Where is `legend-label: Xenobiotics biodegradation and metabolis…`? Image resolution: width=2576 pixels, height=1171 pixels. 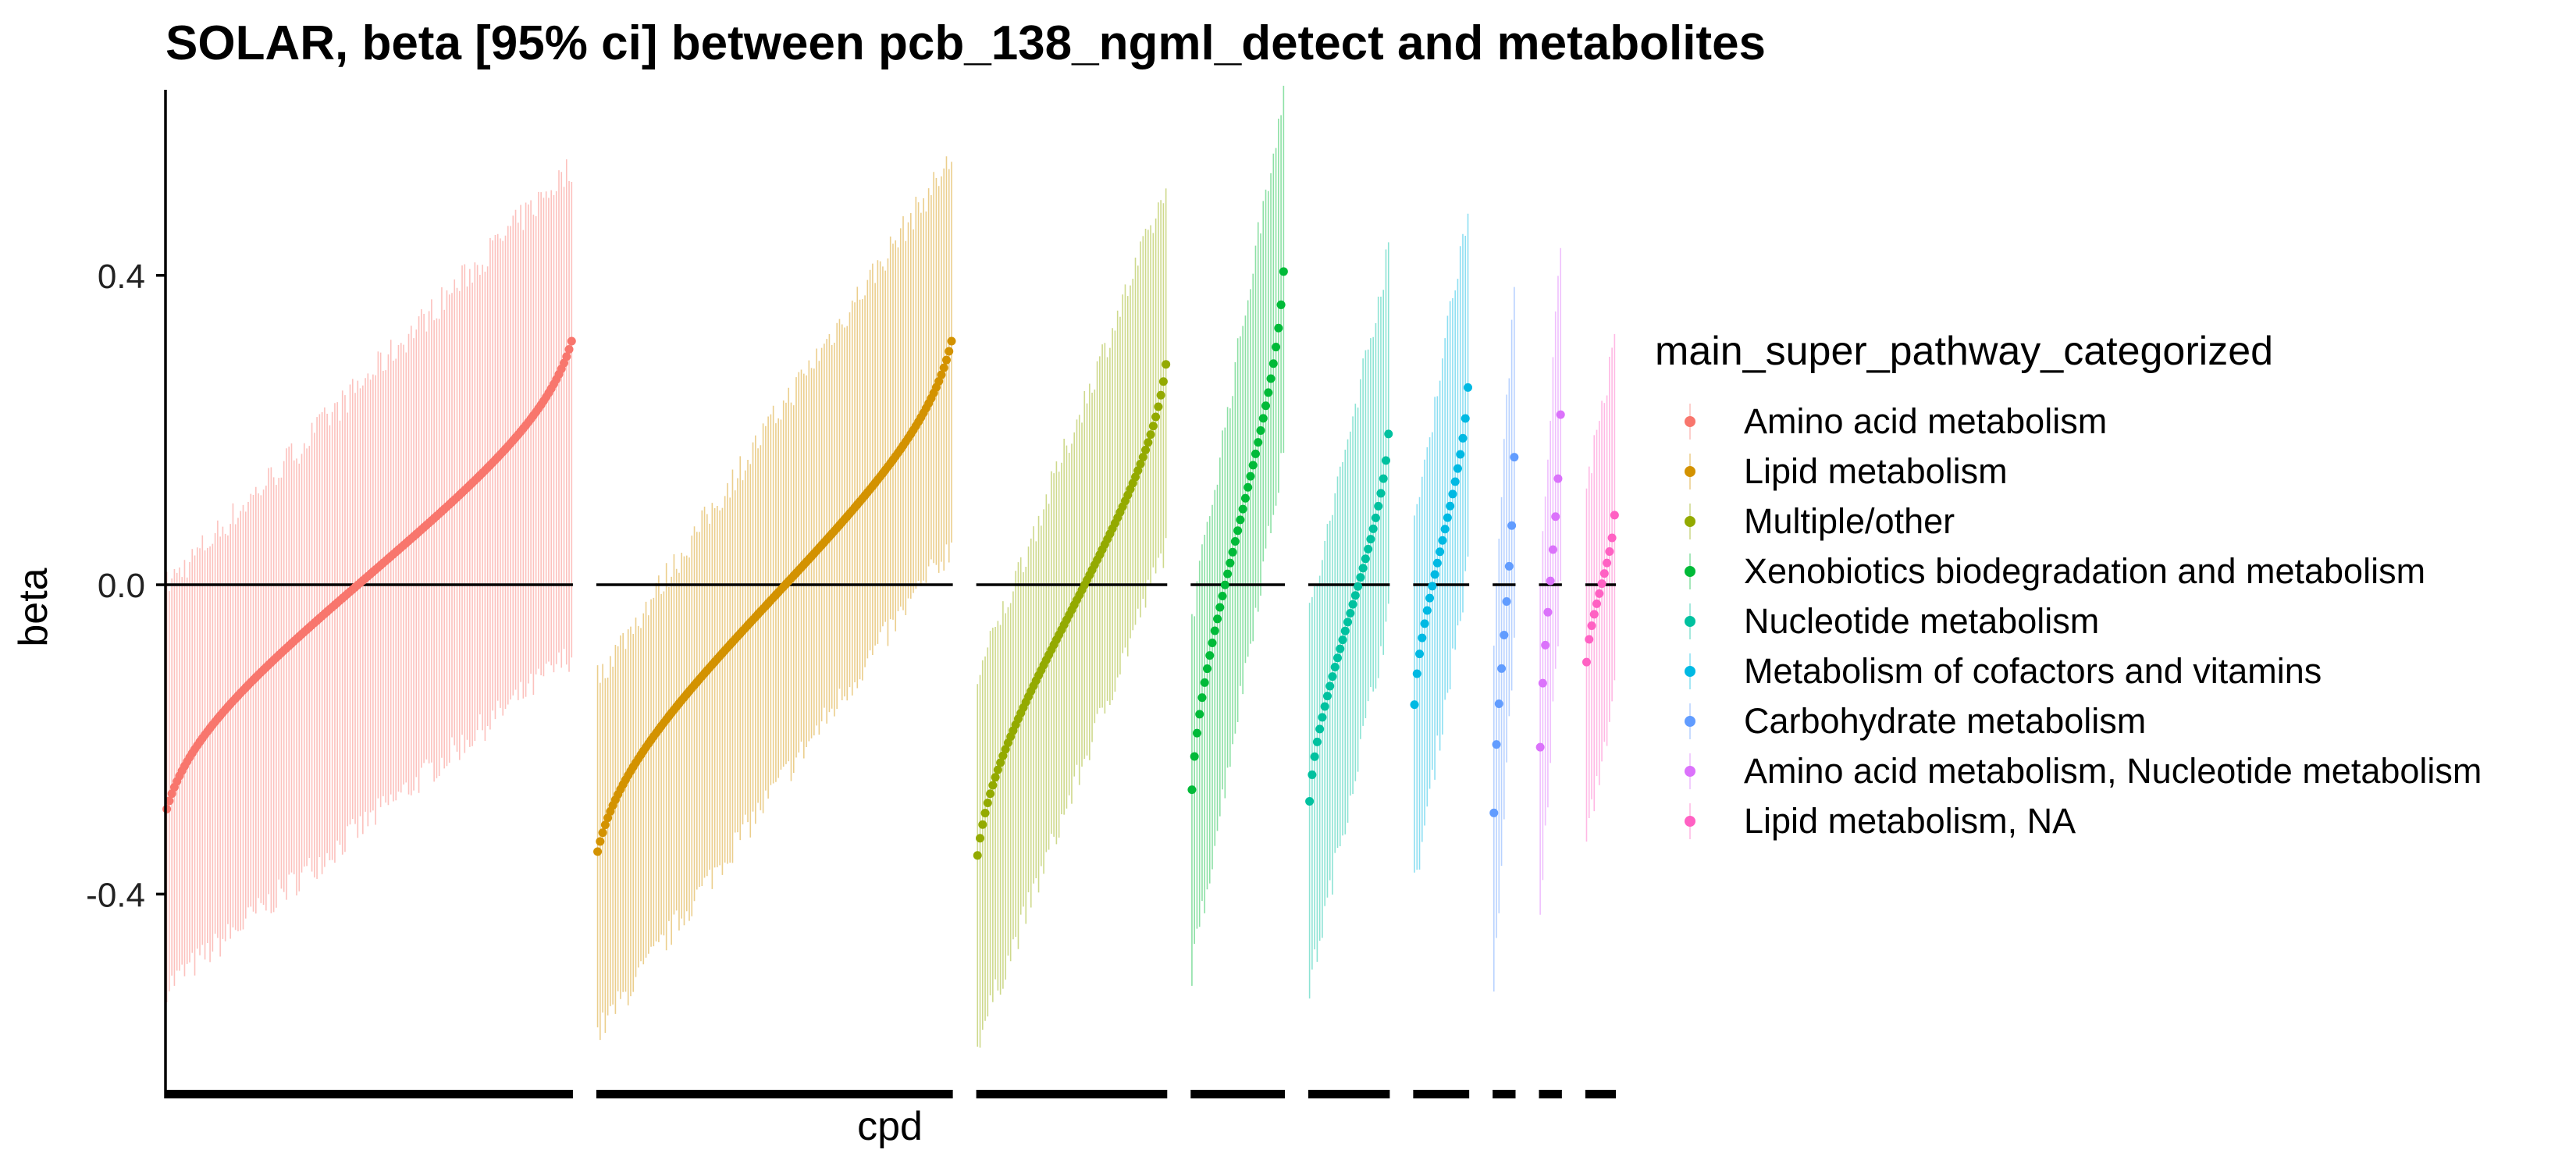
legend-label: Xenobiotics biodegradation and metabolis… is located at coordinates (2085, 571).